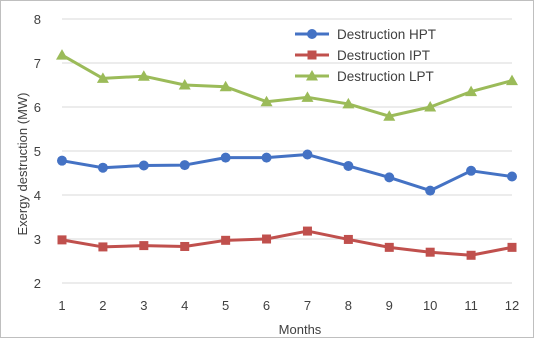 The image size is (534, 342). I want to click on x-tick-label-7: 7, so click(307, 305).